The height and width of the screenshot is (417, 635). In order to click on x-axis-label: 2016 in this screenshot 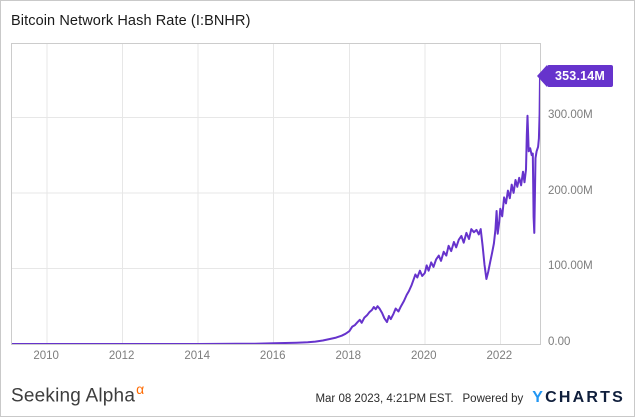, I will do `click(272, 356)`.